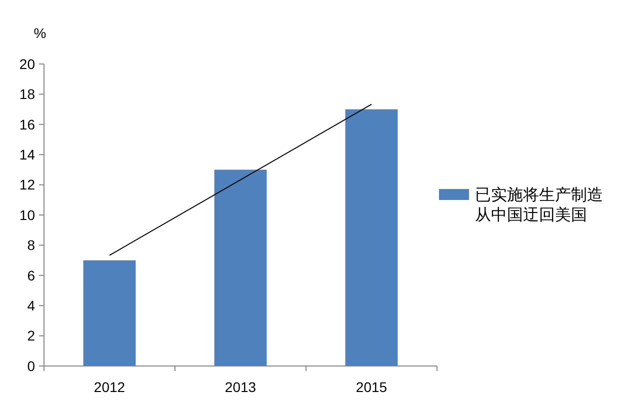 The width and height of the screenshot is (618, 408). Describe the element at coordinates (27, 124) in the screenshot. I see `y-tick-label: 16` at that location.